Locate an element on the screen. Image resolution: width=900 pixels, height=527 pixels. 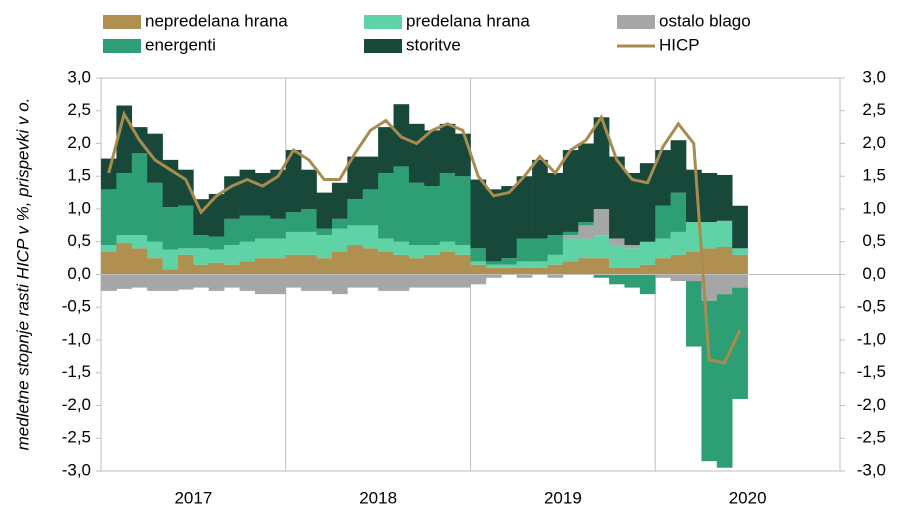
y2-tick-label: 0,0 is located at coordinates (874, 273).